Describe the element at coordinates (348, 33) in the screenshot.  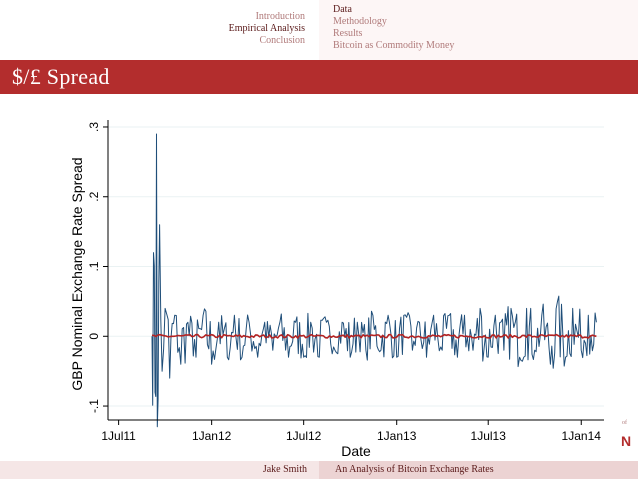
I see `nav-subsection-results: Results` at that location.